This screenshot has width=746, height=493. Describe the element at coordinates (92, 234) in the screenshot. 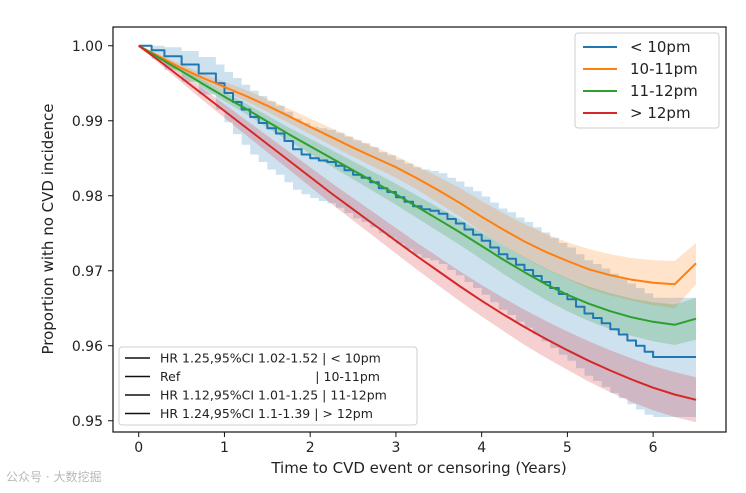

I see `y-axis: 1.00 0.99 0.98 0.97 0.96 0.95` at that location.